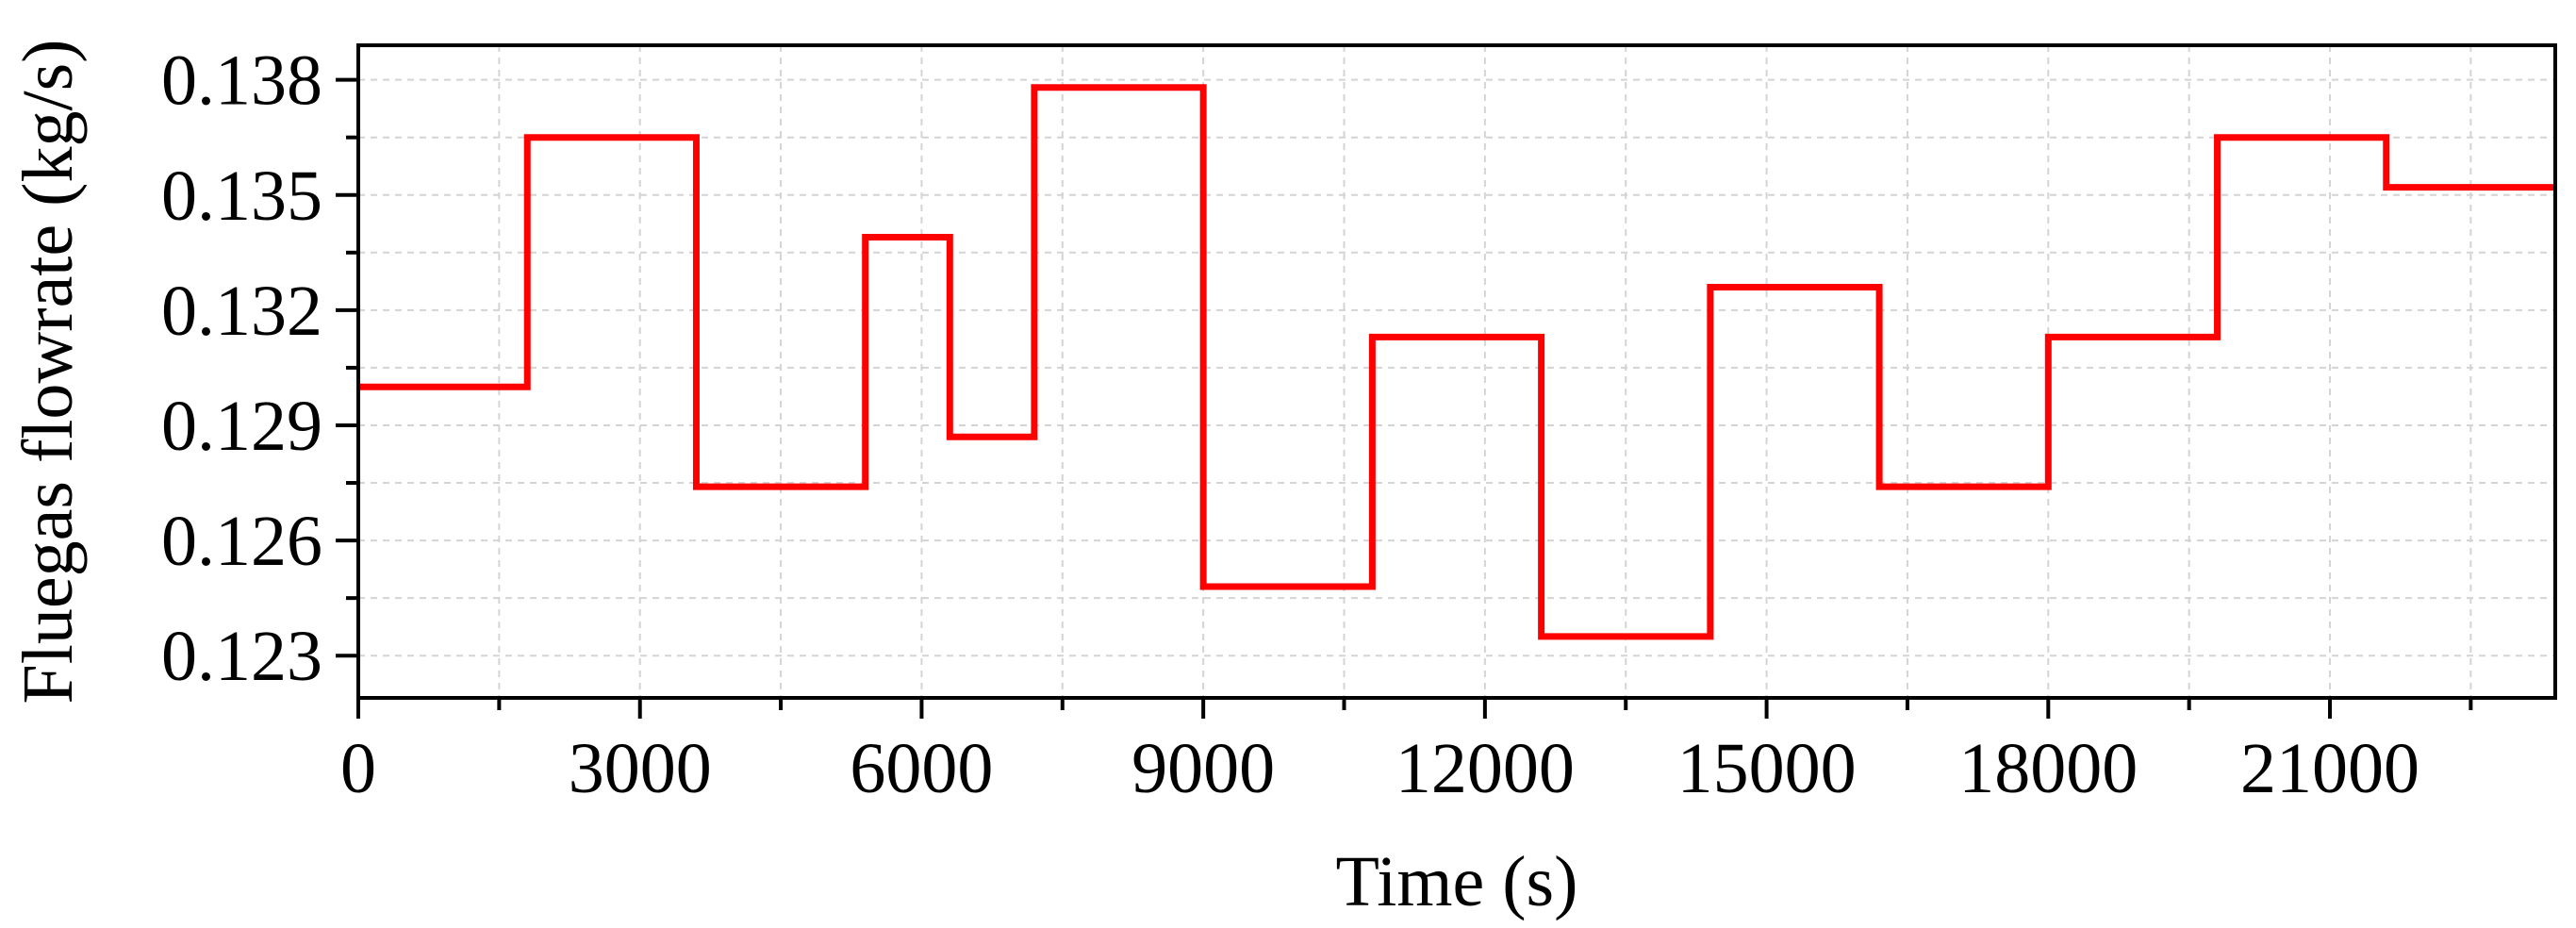  Describe the element at coordinates (1203, 768) in the screenshot. I see `x-tick-label: 9000` at that location.